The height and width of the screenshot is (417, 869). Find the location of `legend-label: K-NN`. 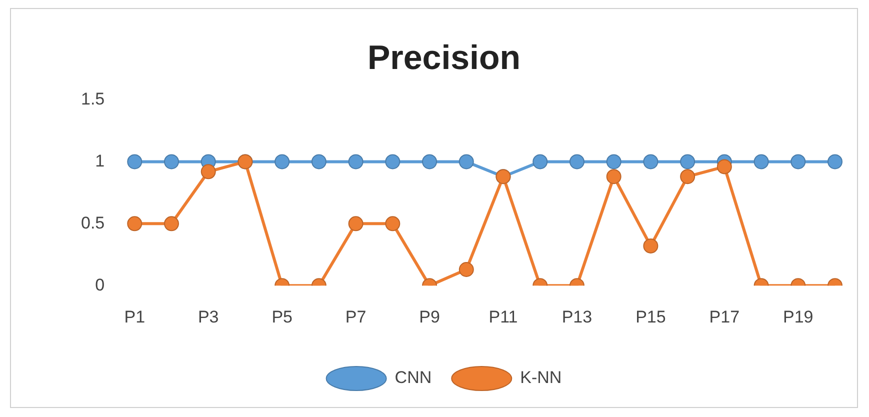

legend-label: K-NN is located at coordinates (541, 378).